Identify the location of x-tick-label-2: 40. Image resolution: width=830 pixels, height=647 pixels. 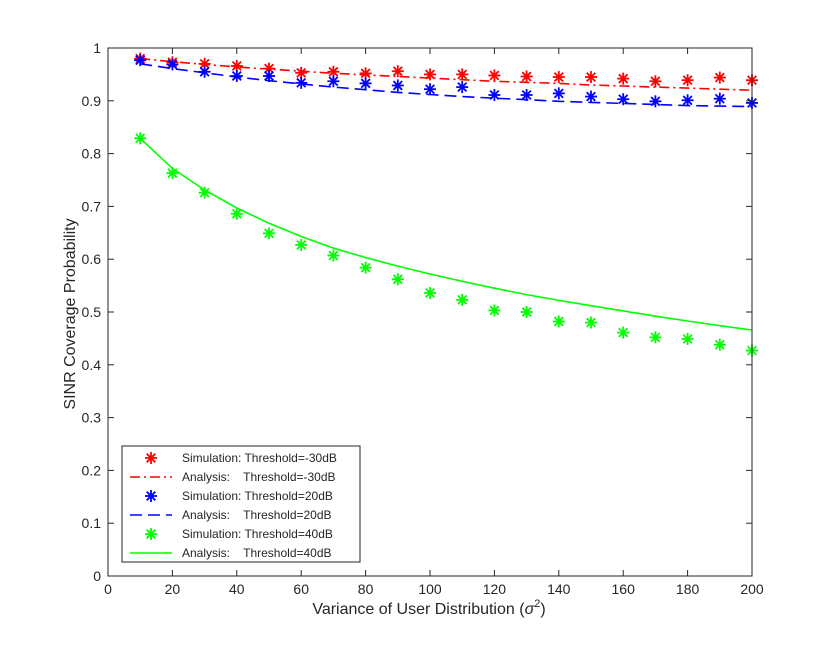
(237, 589).